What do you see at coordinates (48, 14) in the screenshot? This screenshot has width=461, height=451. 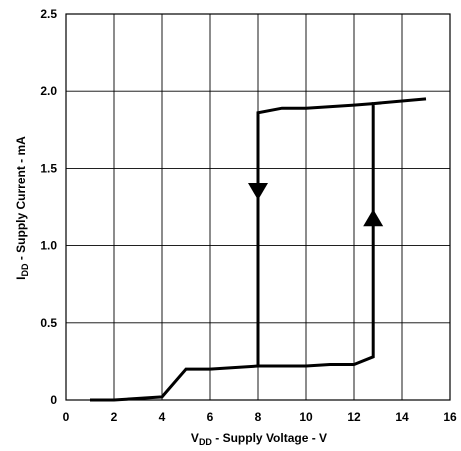 I see `y-tick-label: 2.5` at bounding box center [48, 14].